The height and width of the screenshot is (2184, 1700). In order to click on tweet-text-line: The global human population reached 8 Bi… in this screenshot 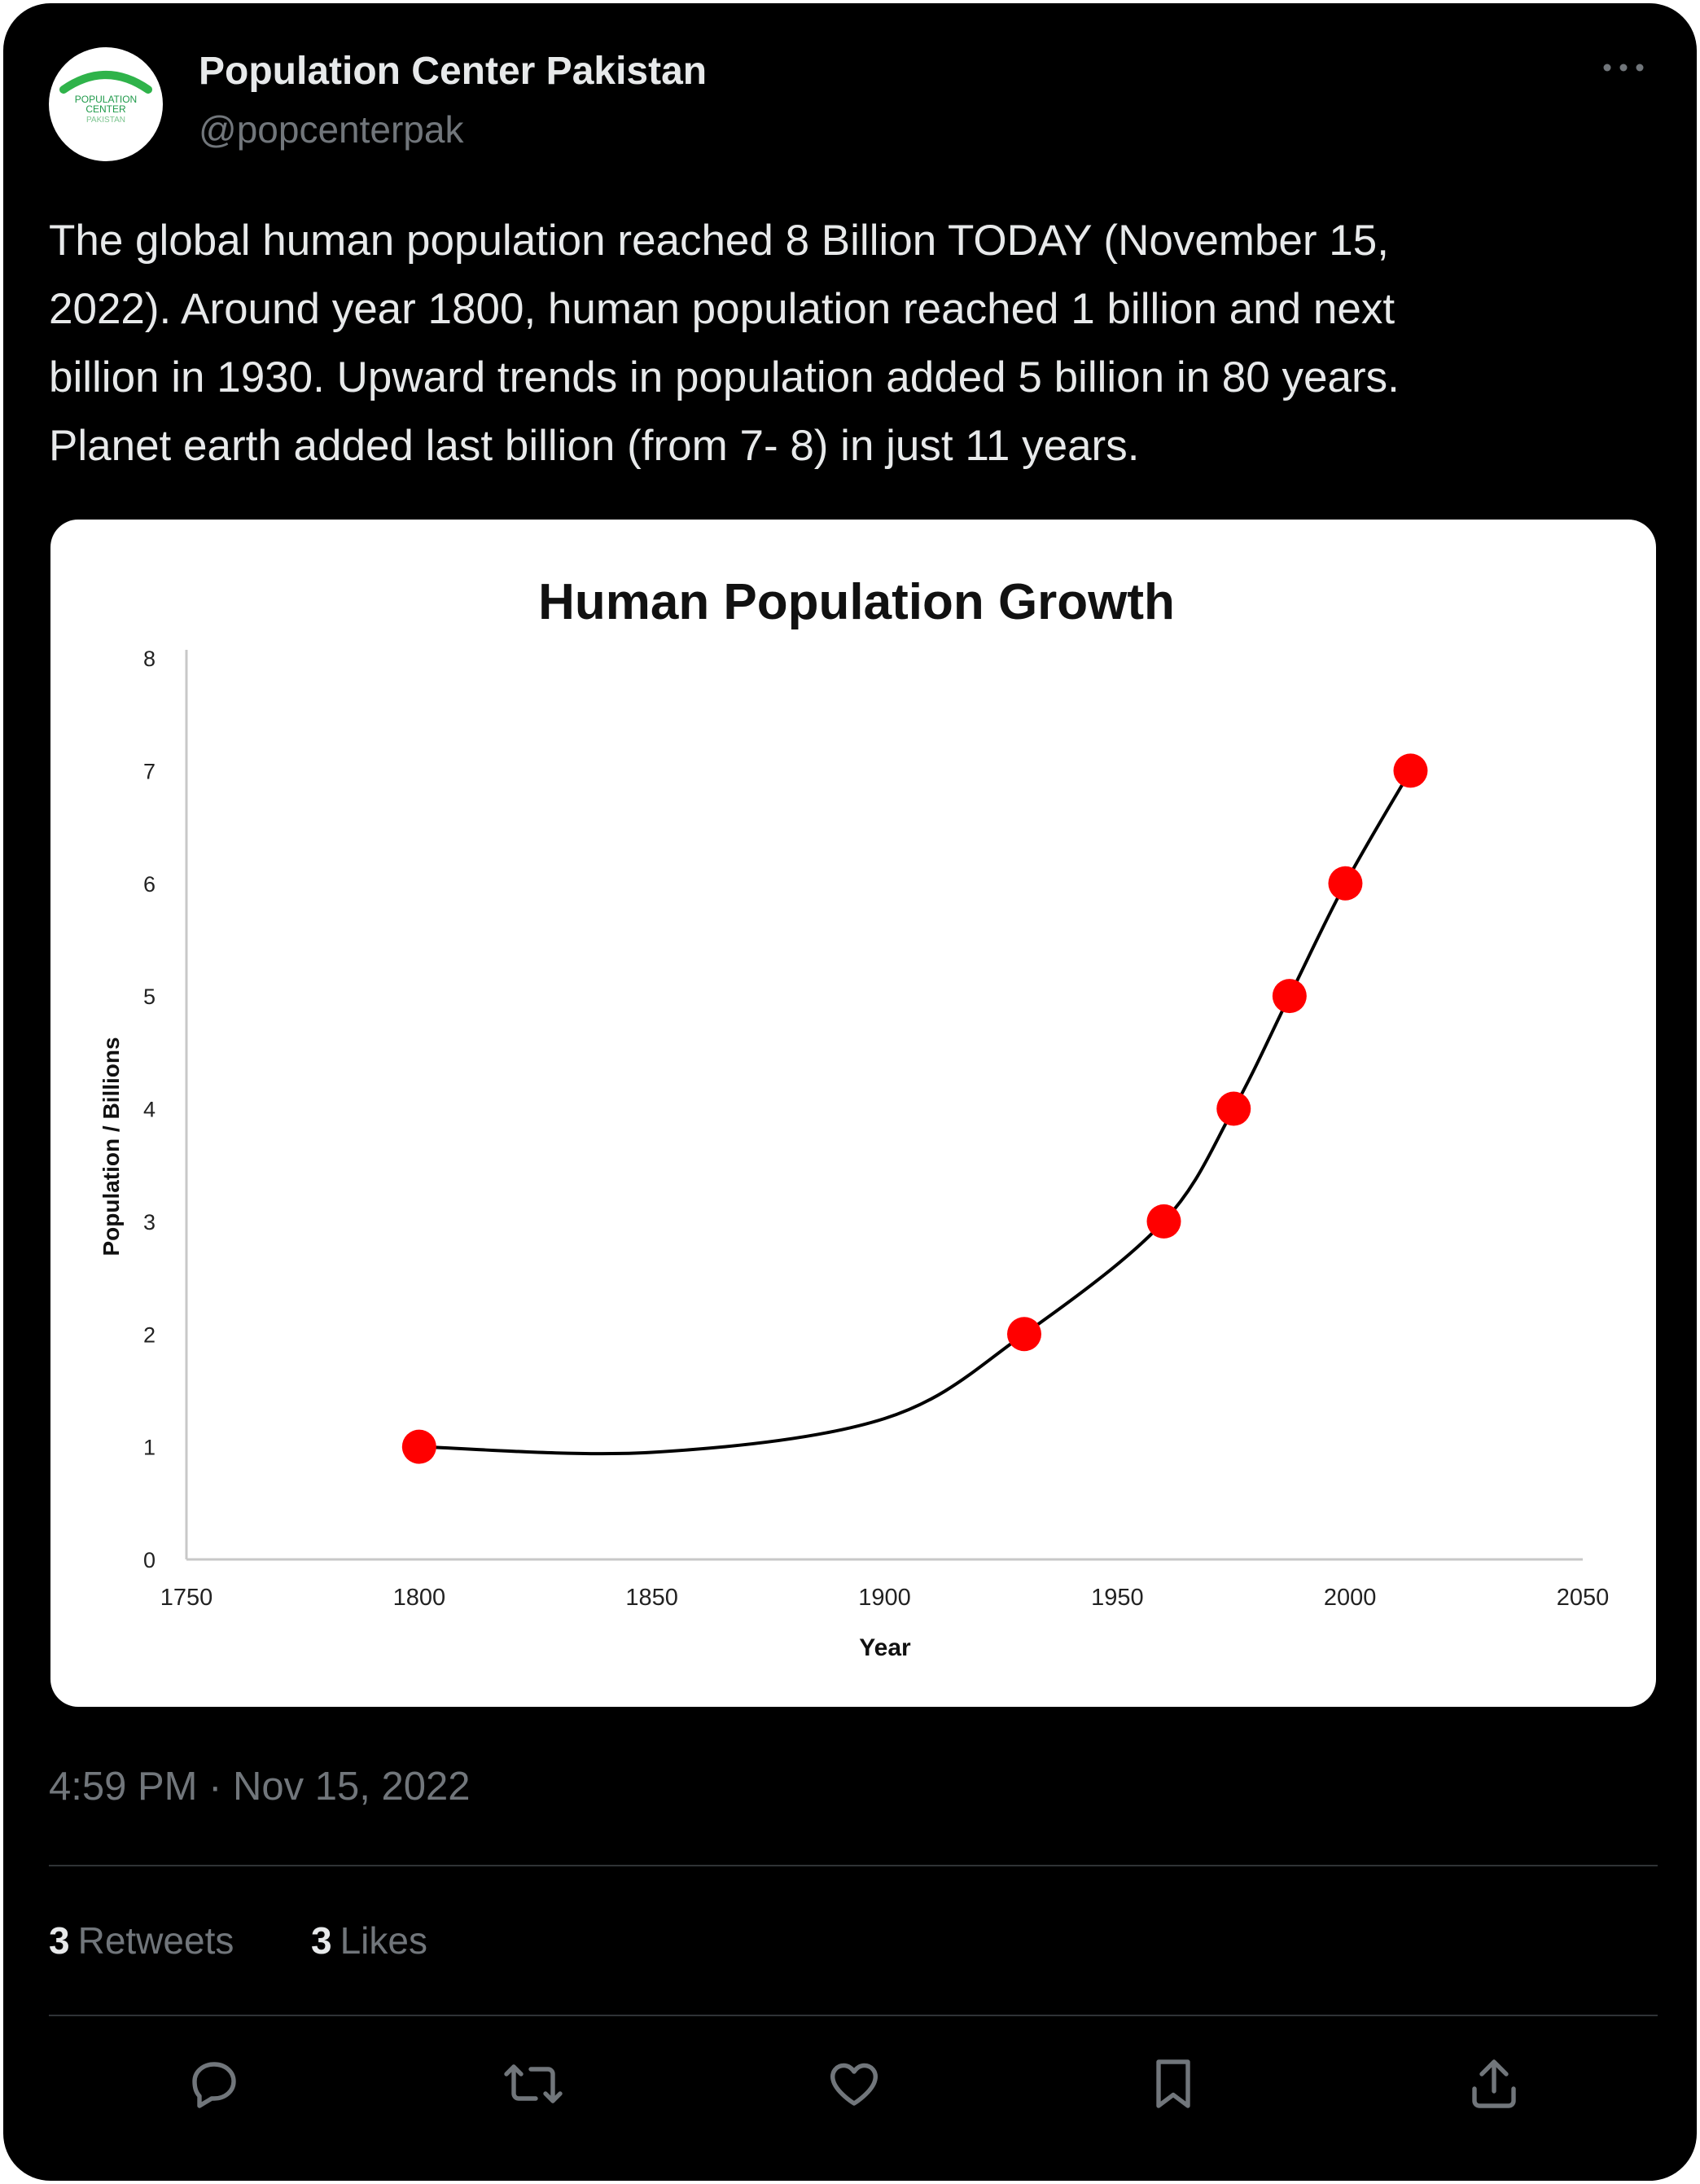, I will do `click(719, 241)`.